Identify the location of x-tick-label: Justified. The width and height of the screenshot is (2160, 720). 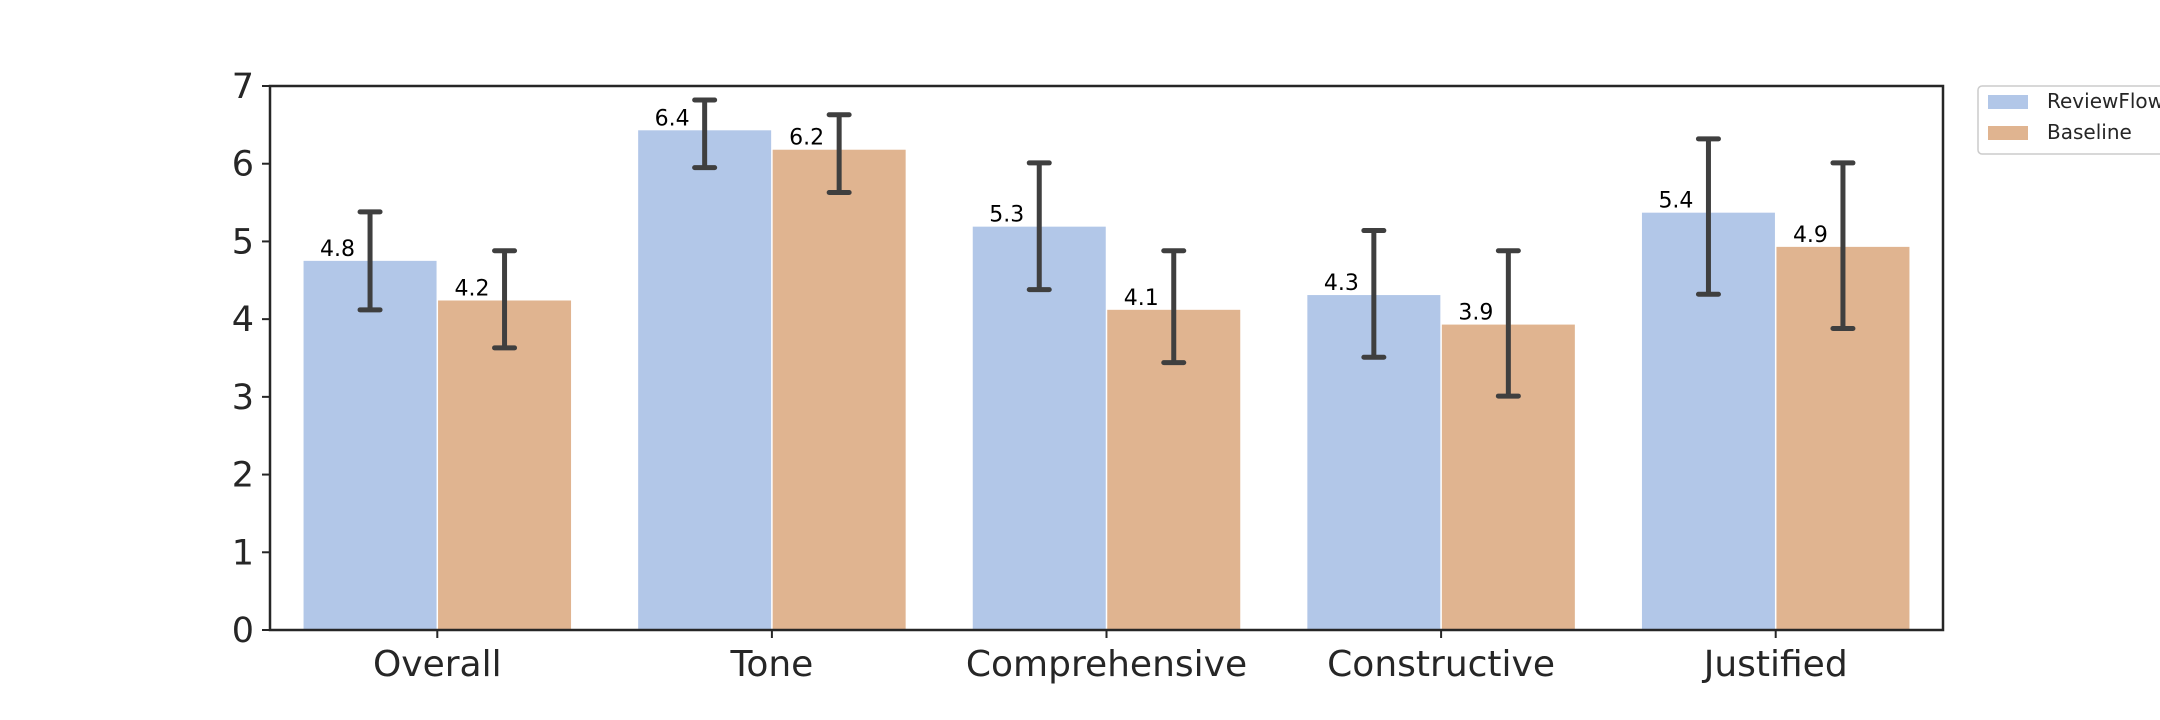
(1775, 664).